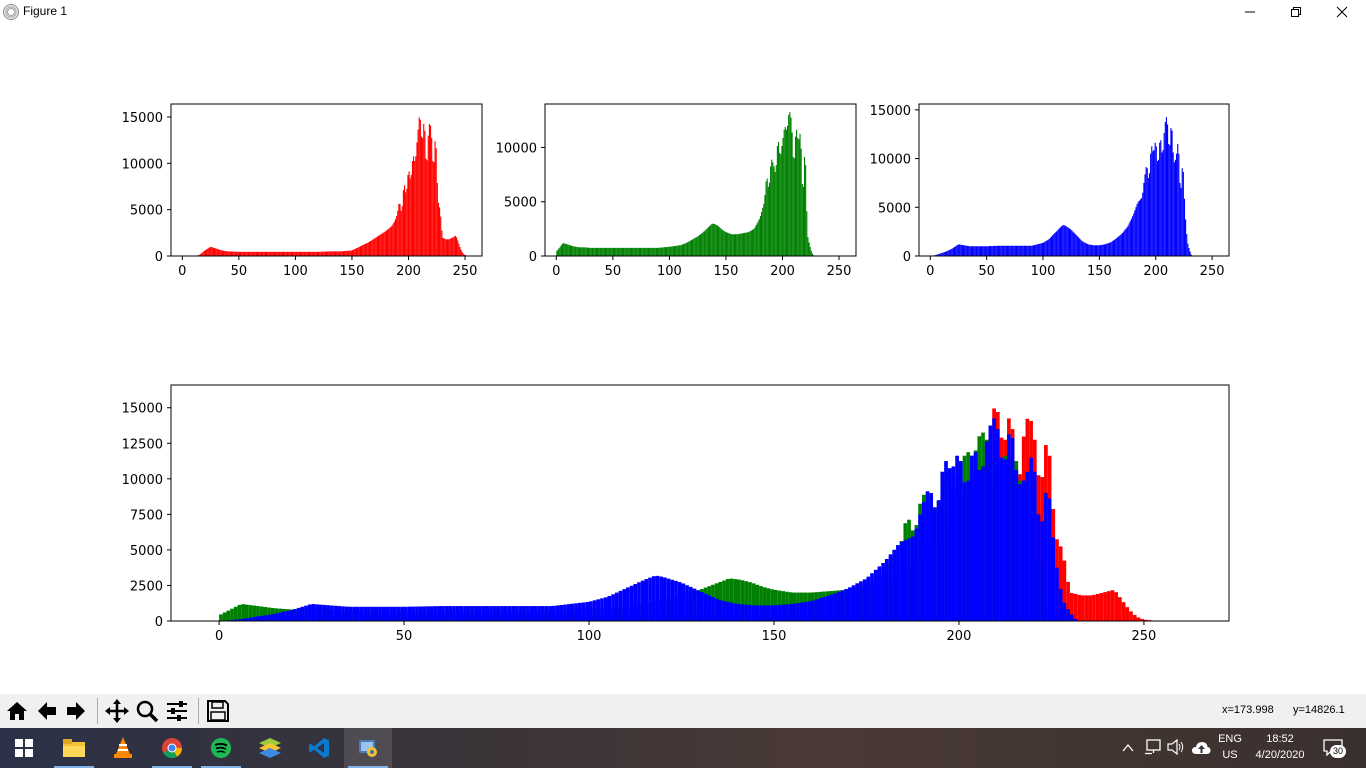  Describe the element at coordinates (270, 748) in the screenshot. I see `taskbar-bluestacks` at that location.